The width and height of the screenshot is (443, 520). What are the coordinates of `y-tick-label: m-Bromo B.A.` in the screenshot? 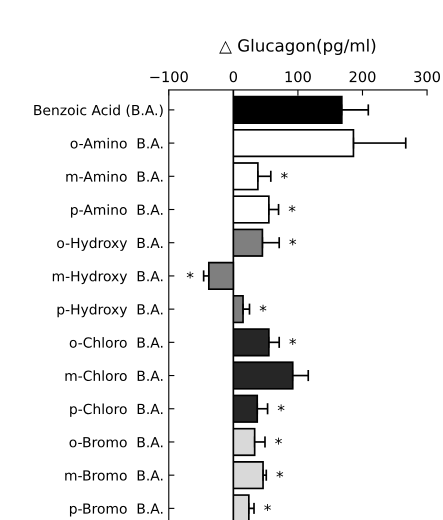 It's located at (113, 475).